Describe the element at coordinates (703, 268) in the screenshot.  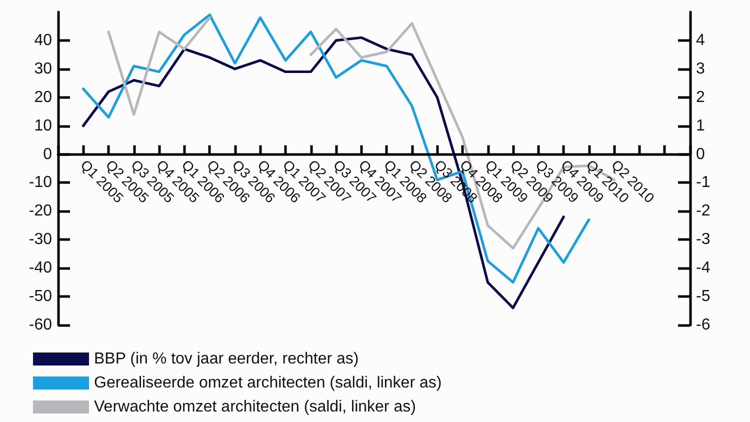
I see `y2-tick-label: -4` at that location.